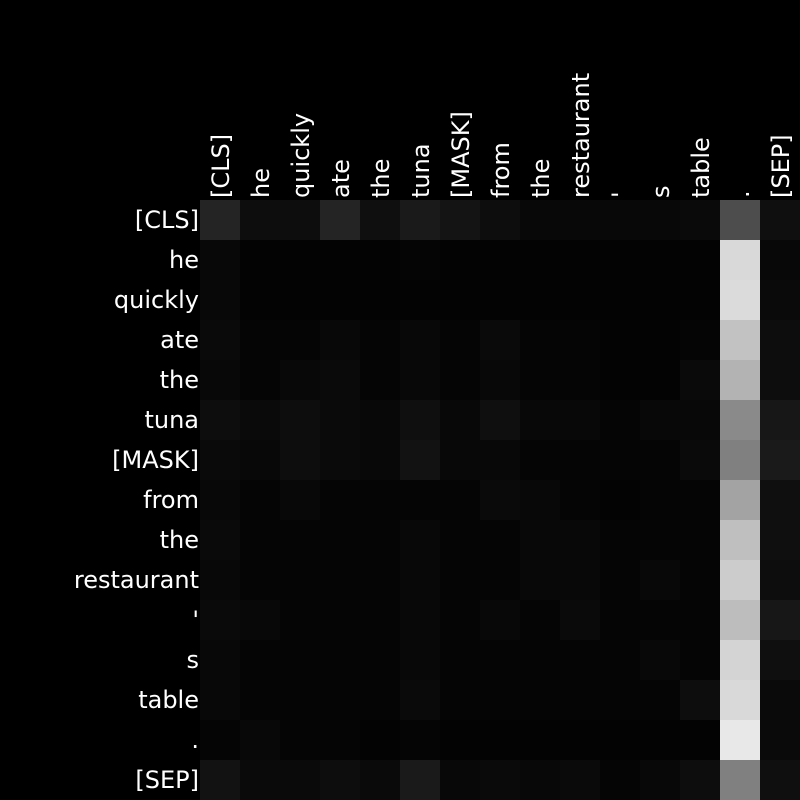 The image size is (800, 800). Describe the element at coordinates (501, 170) in the screenshot. I see `x-tick-label: from` at that location.